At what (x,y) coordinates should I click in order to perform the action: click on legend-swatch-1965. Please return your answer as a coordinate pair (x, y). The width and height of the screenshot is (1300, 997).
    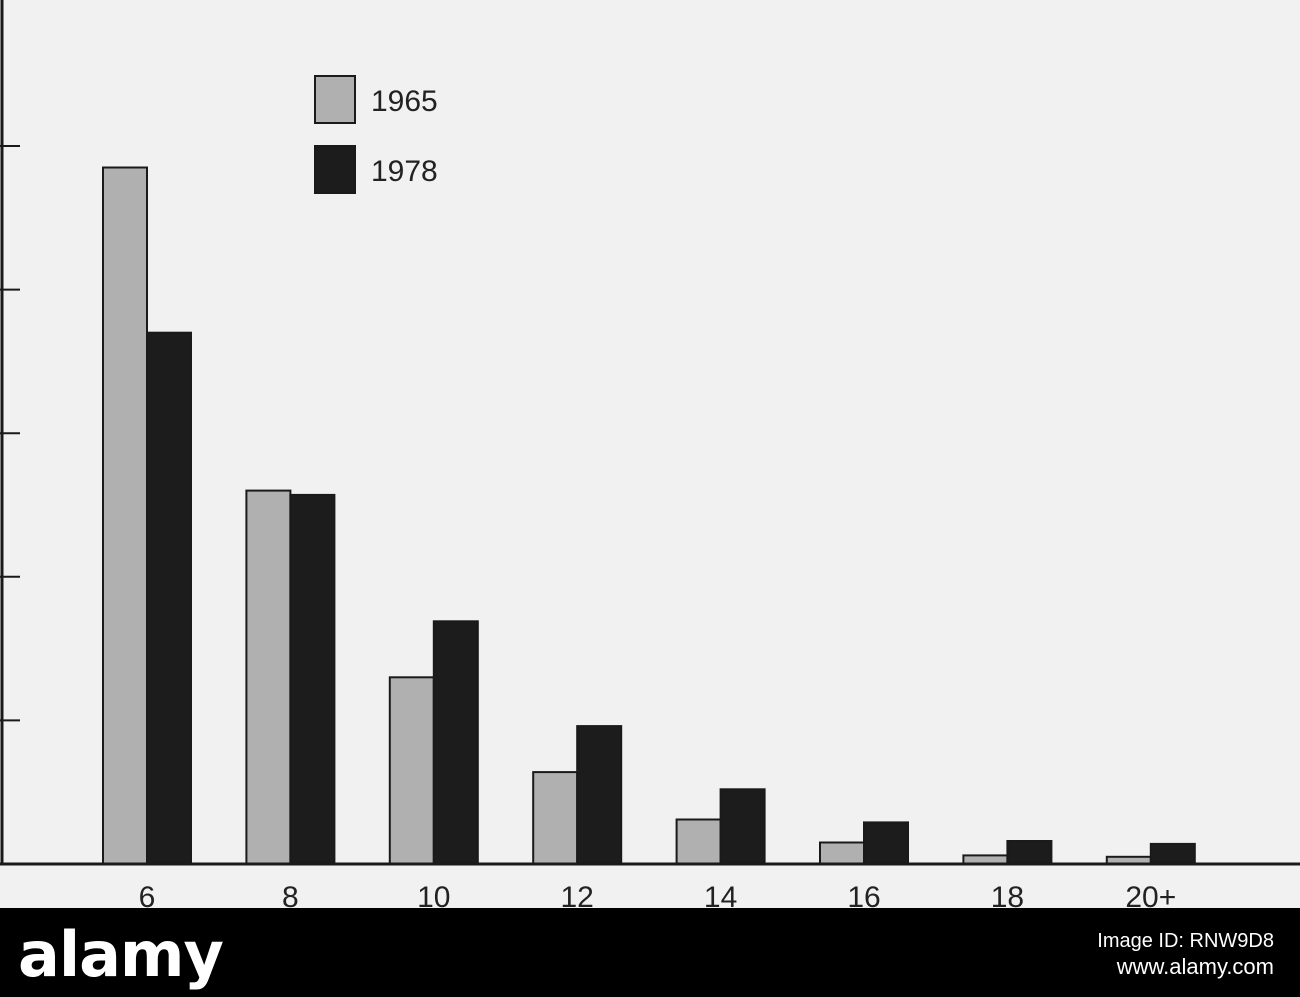
    Looking at the image, I should click on (335, 99).